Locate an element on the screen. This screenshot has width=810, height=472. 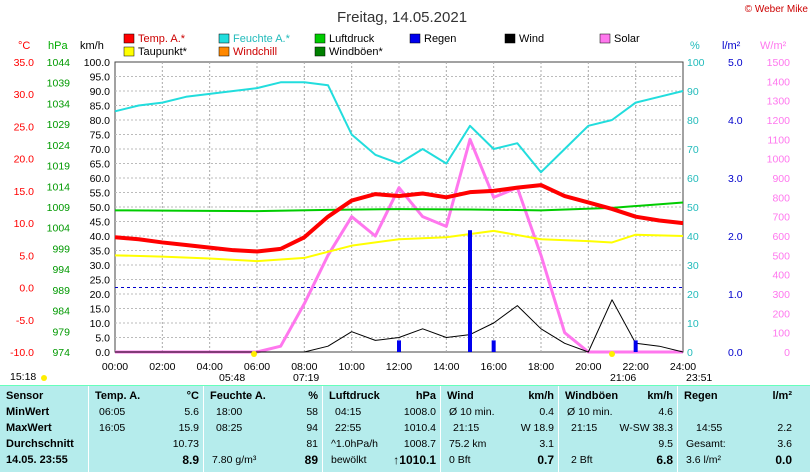
axis-unit: km/h is located at coordinates (92, 46).